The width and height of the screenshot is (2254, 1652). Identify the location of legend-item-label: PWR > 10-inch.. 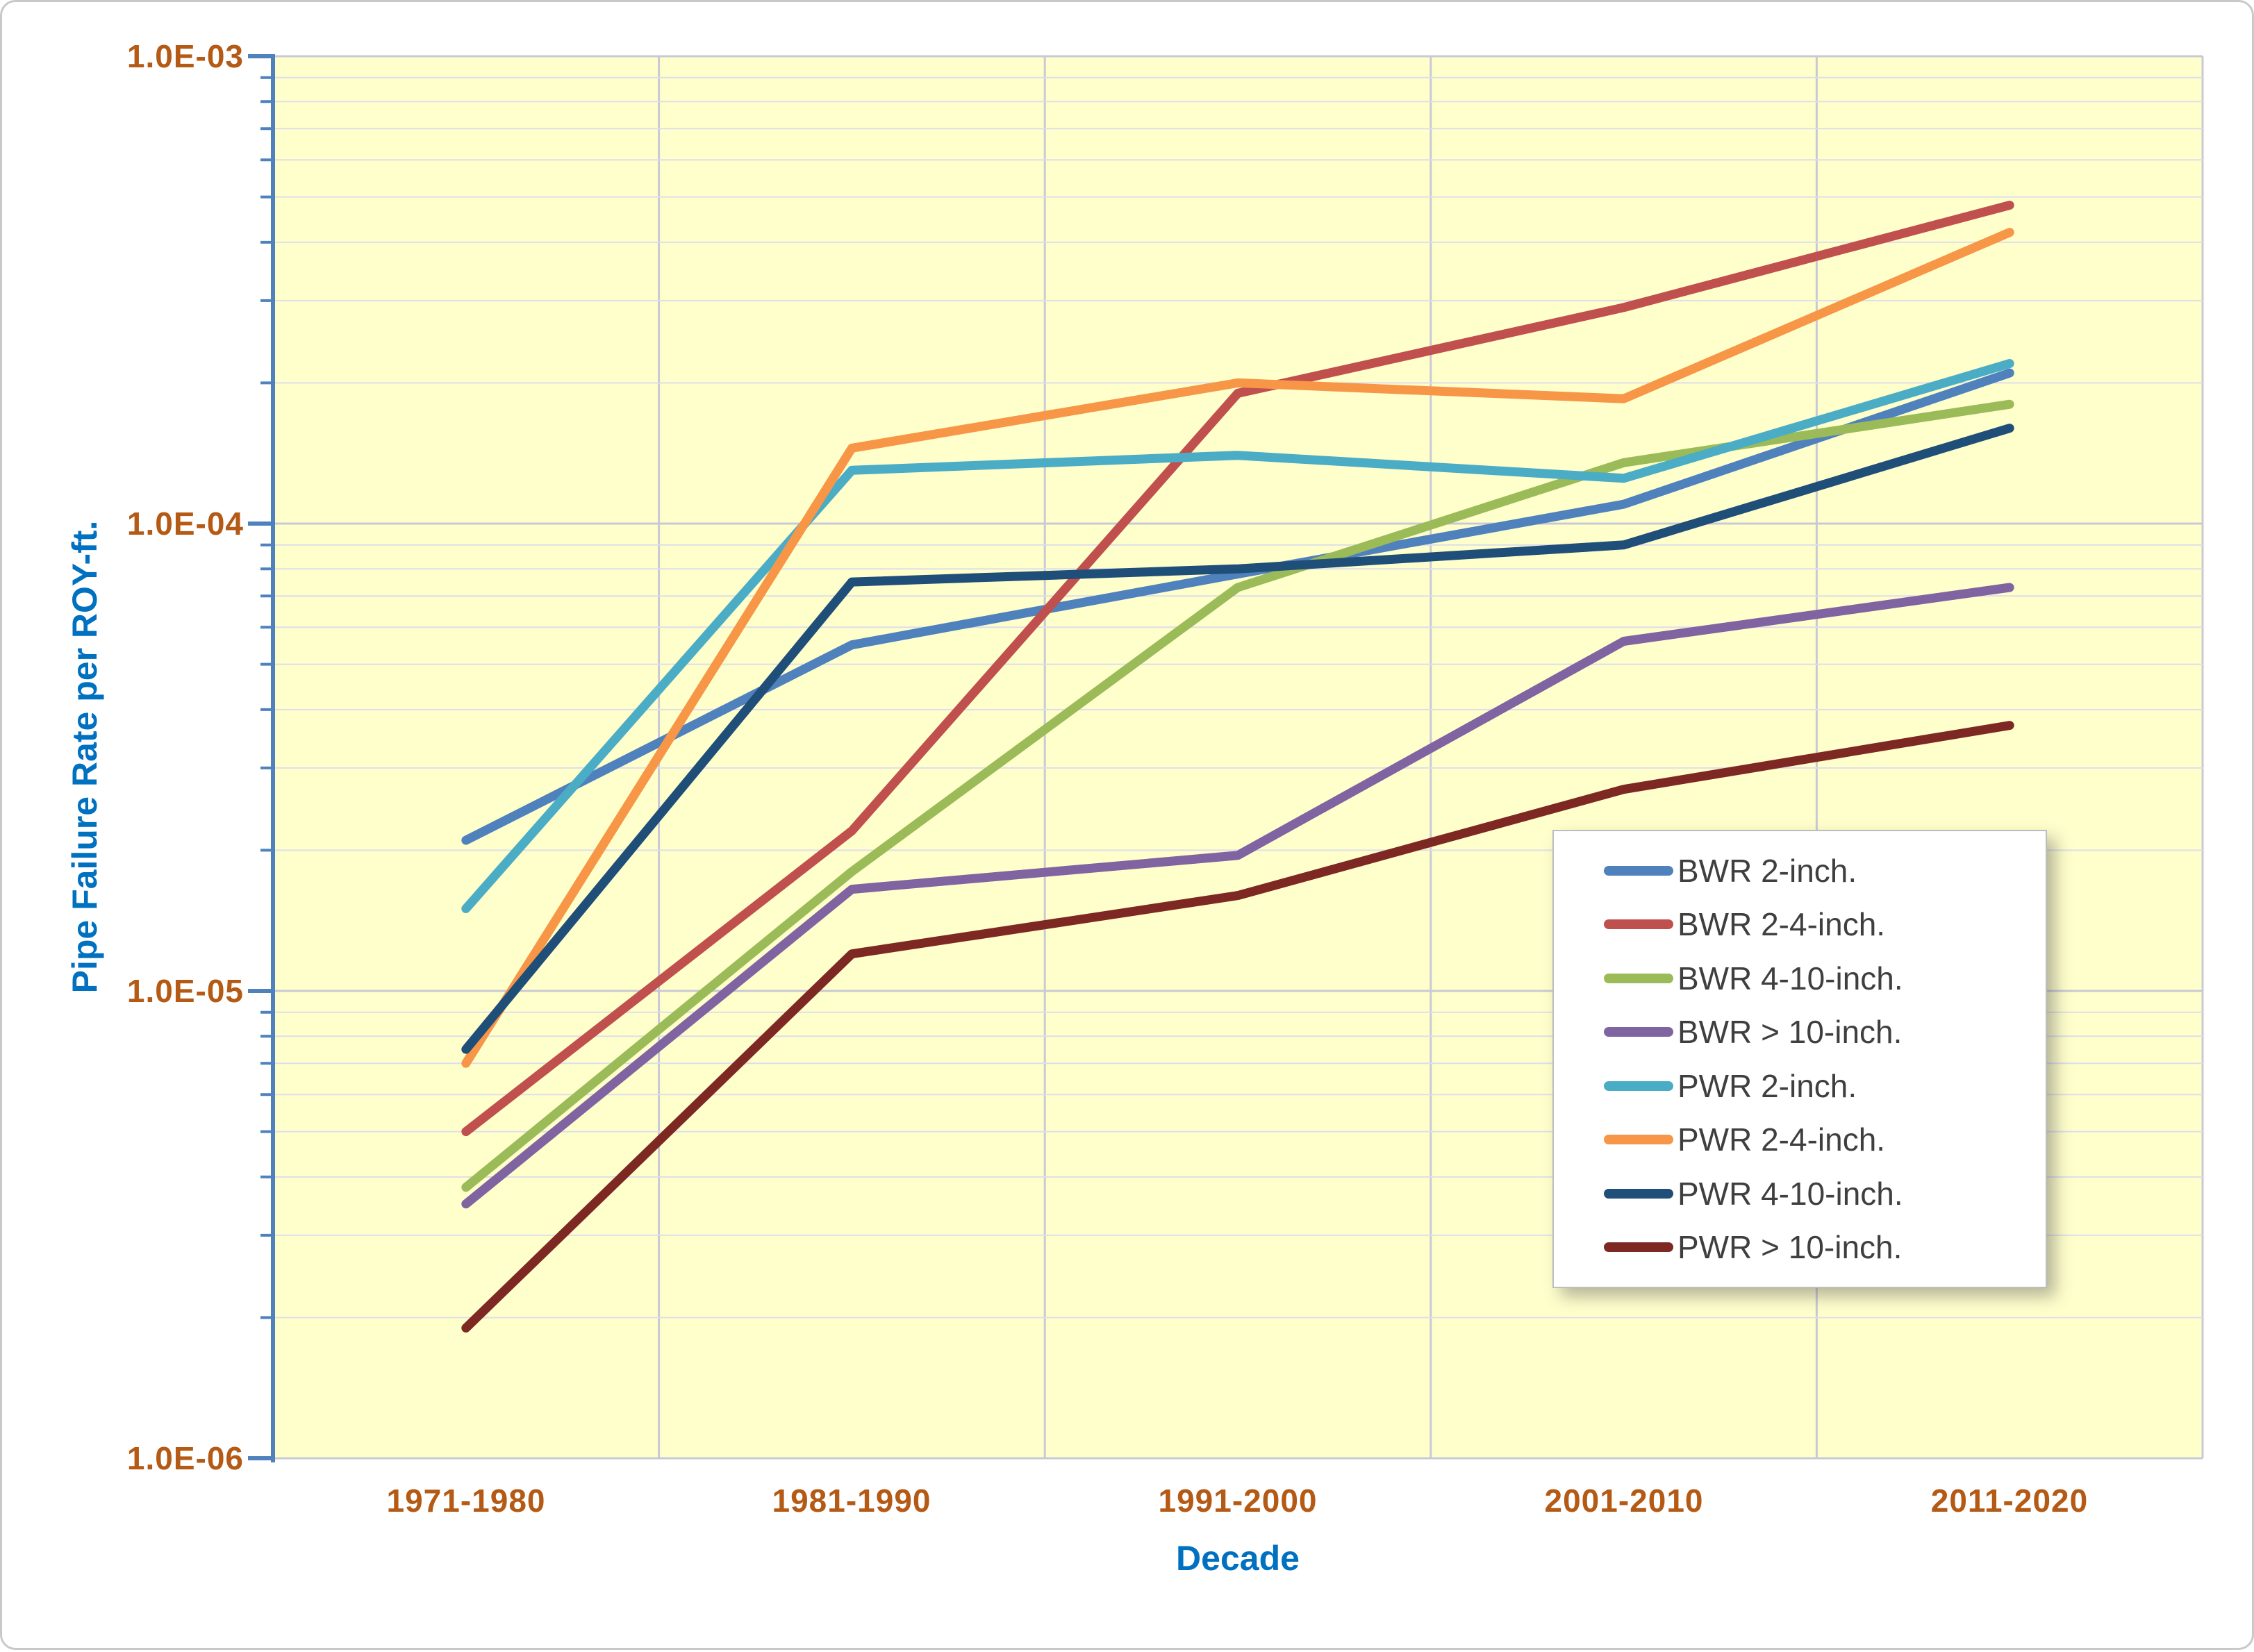
(1790, 1247).